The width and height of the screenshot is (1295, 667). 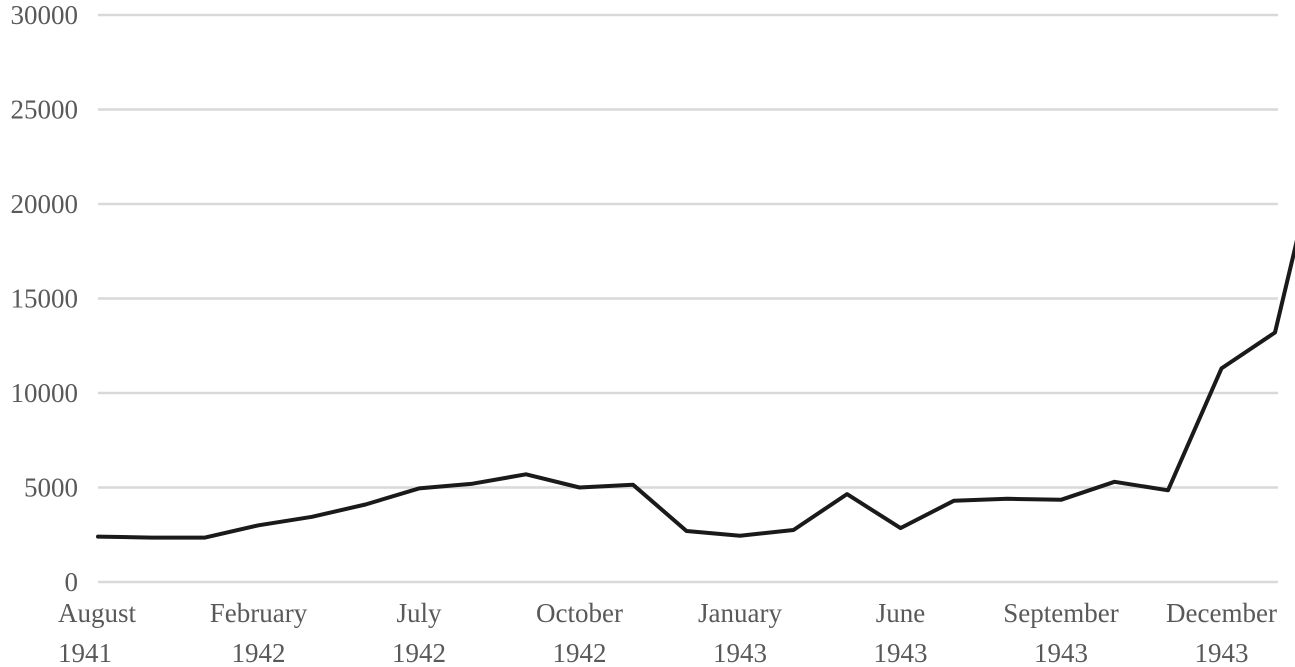 I want to click on y-tick-label: 25000, so click(x=45, y=110).